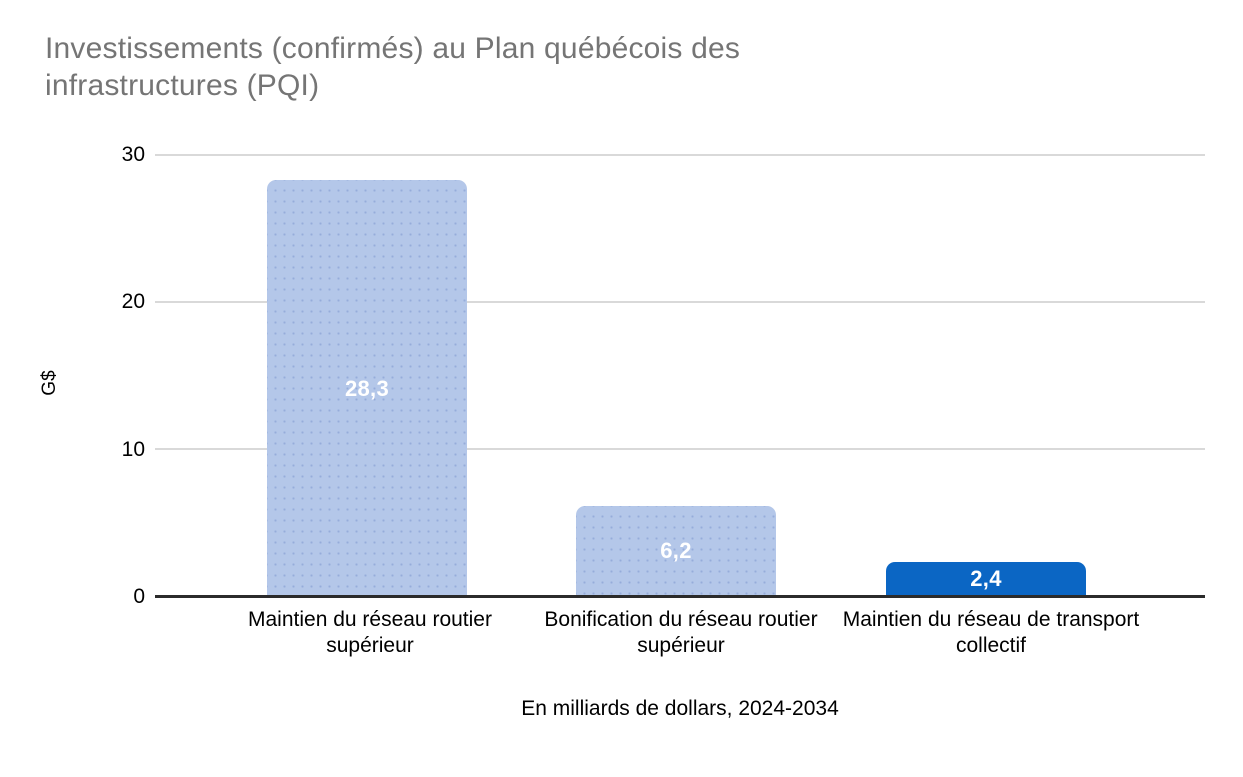  Describe the element at coordinates (133, 449) in the screenshot. I see `y-tick-10: 10` at that location.